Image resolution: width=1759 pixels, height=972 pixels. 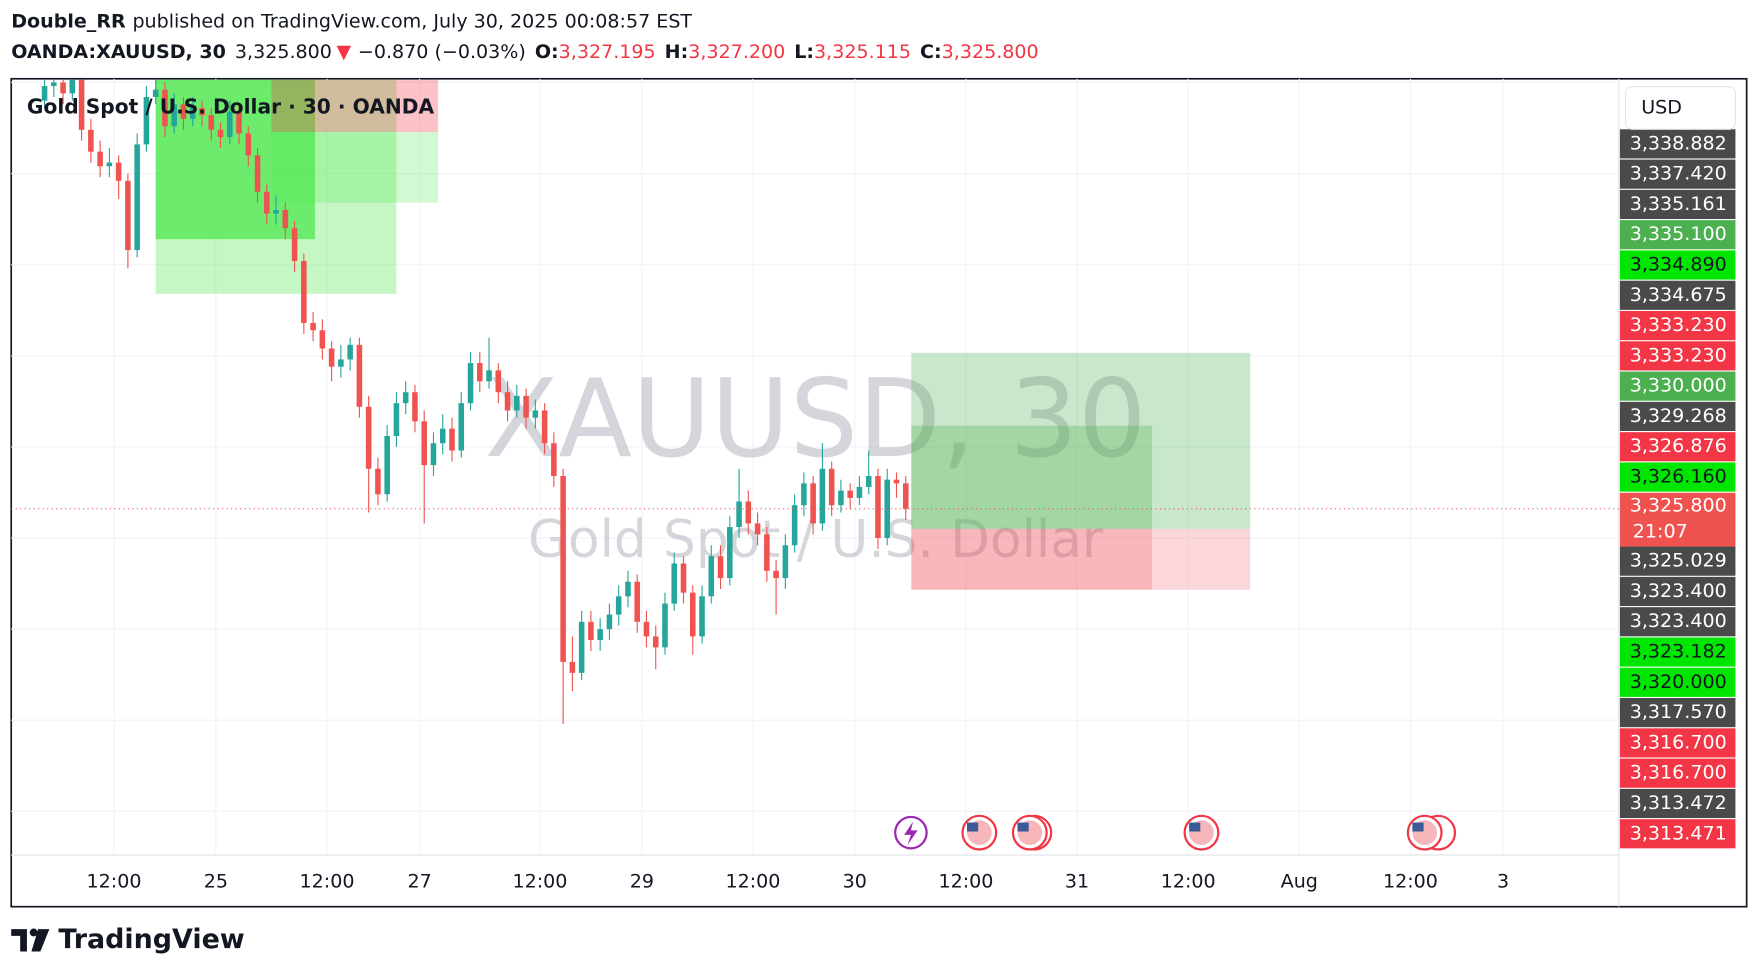 What do you see at coordinates (1678, 682) in the screenshot?
I see `price-label: 3,320.000` at bounding box center [1678, 682].